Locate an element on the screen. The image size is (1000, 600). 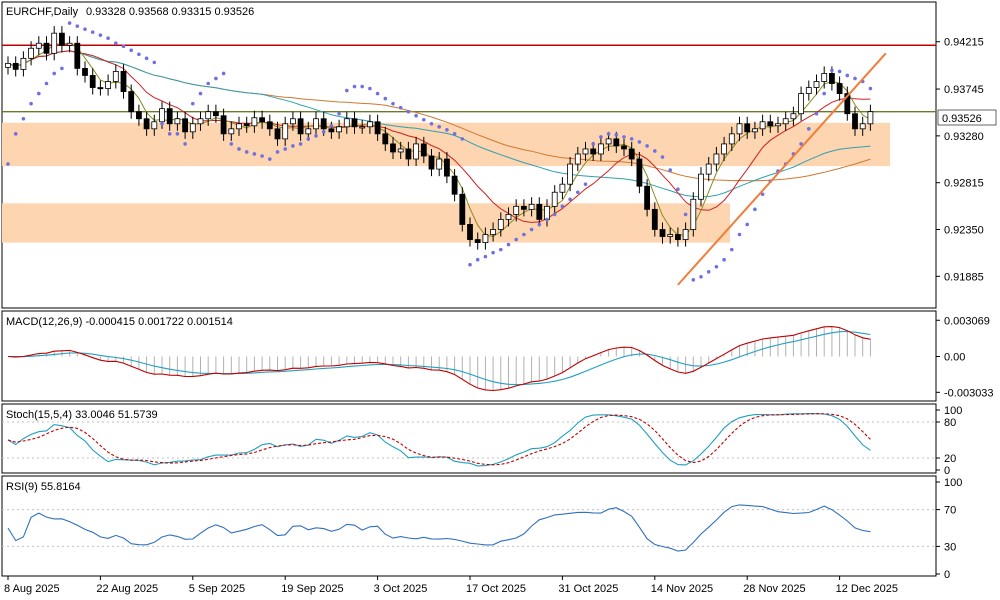
stoch-pane is located at coordinates (469, 438).